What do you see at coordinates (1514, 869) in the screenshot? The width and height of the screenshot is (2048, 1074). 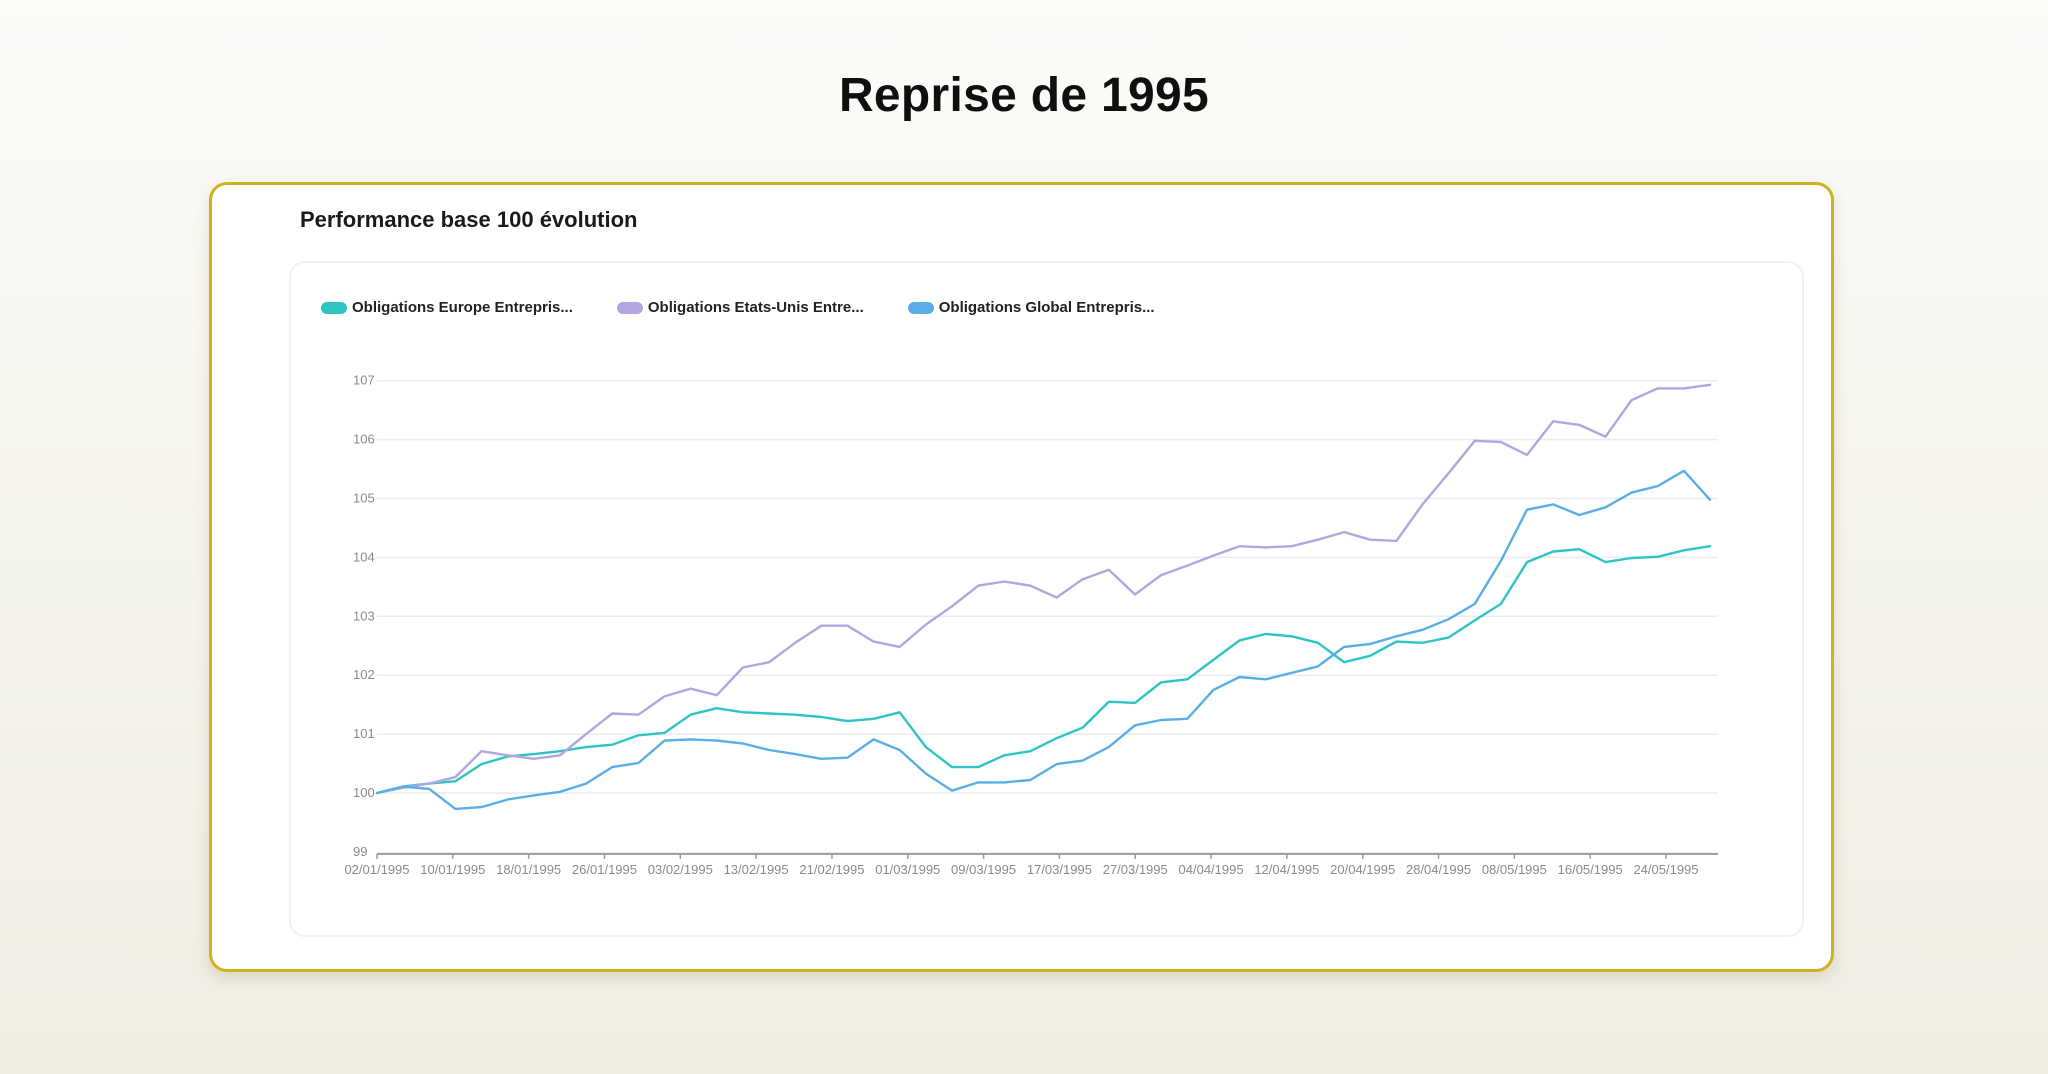 I see `x-tick-label: 08/05/1995` at bounding box center [1514, 869].